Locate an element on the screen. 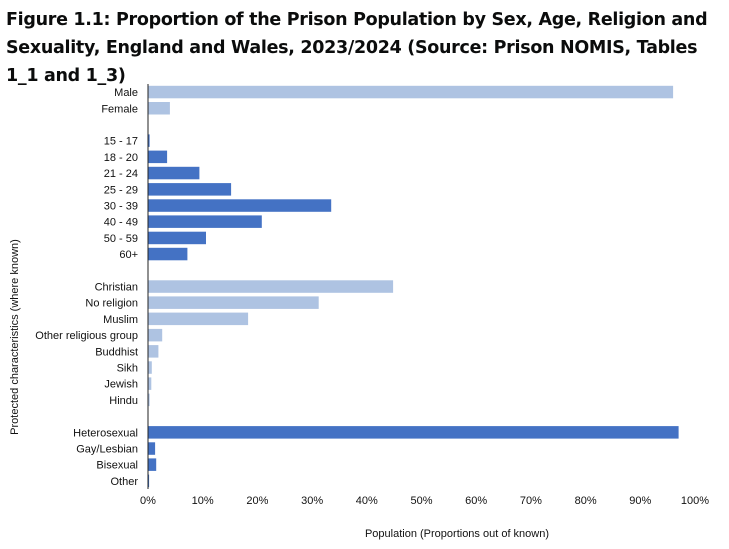  y-tick-label-other-religious-group: Other religious group is located at coordinates (86, 336).